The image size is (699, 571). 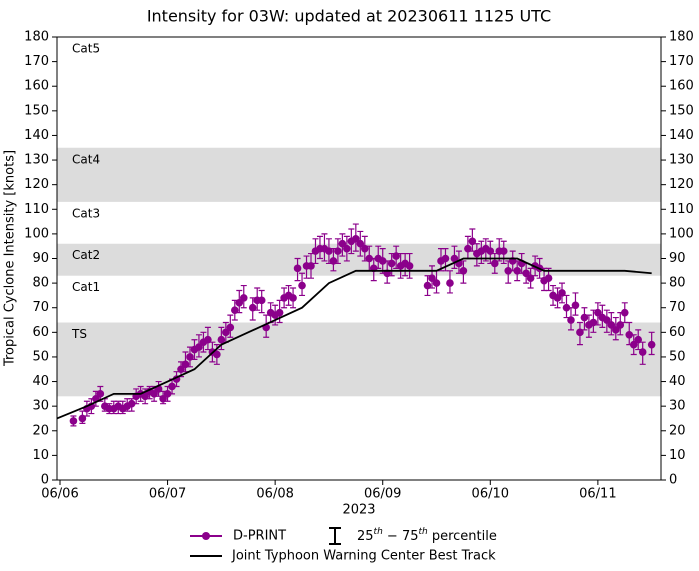 I want to click on y-tick-label: 50, so click(x=40, y=356).